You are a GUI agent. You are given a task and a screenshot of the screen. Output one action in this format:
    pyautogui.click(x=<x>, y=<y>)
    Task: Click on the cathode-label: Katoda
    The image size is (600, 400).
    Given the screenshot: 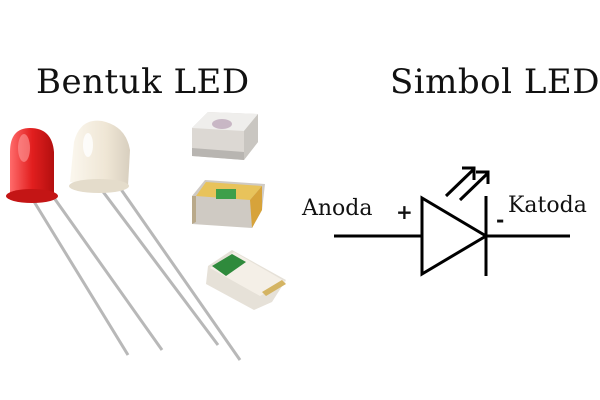 What is the action you would take?
    pyautogui.click(x=547, y=205)
    